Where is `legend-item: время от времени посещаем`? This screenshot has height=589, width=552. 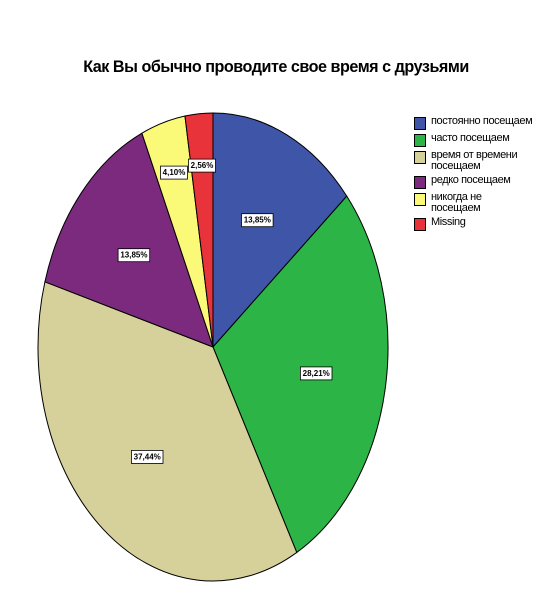 legend-item: время от времени посещаем is located at coordinates (482, 161).